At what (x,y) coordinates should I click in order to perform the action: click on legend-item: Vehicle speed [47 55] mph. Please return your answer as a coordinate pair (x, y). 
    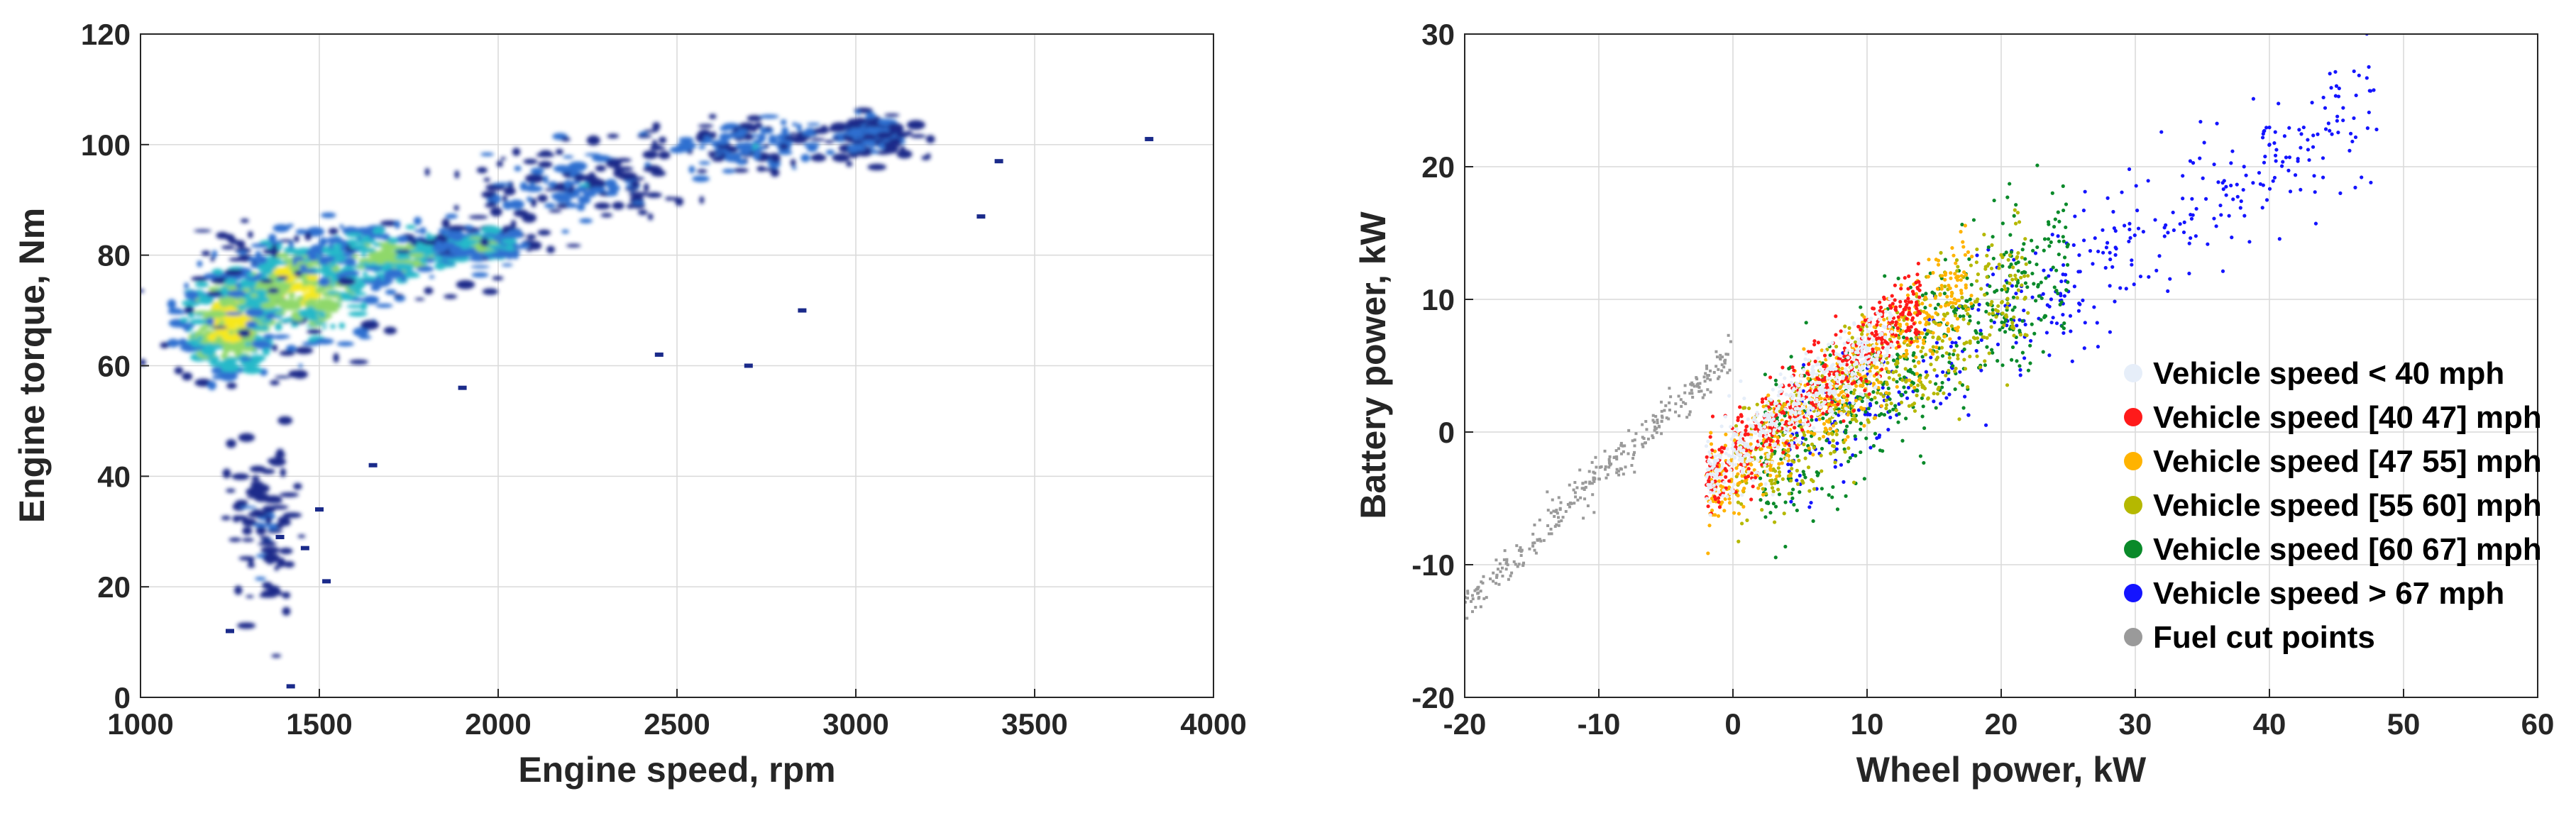
    Looking at the image, I should click on (2333, 461).